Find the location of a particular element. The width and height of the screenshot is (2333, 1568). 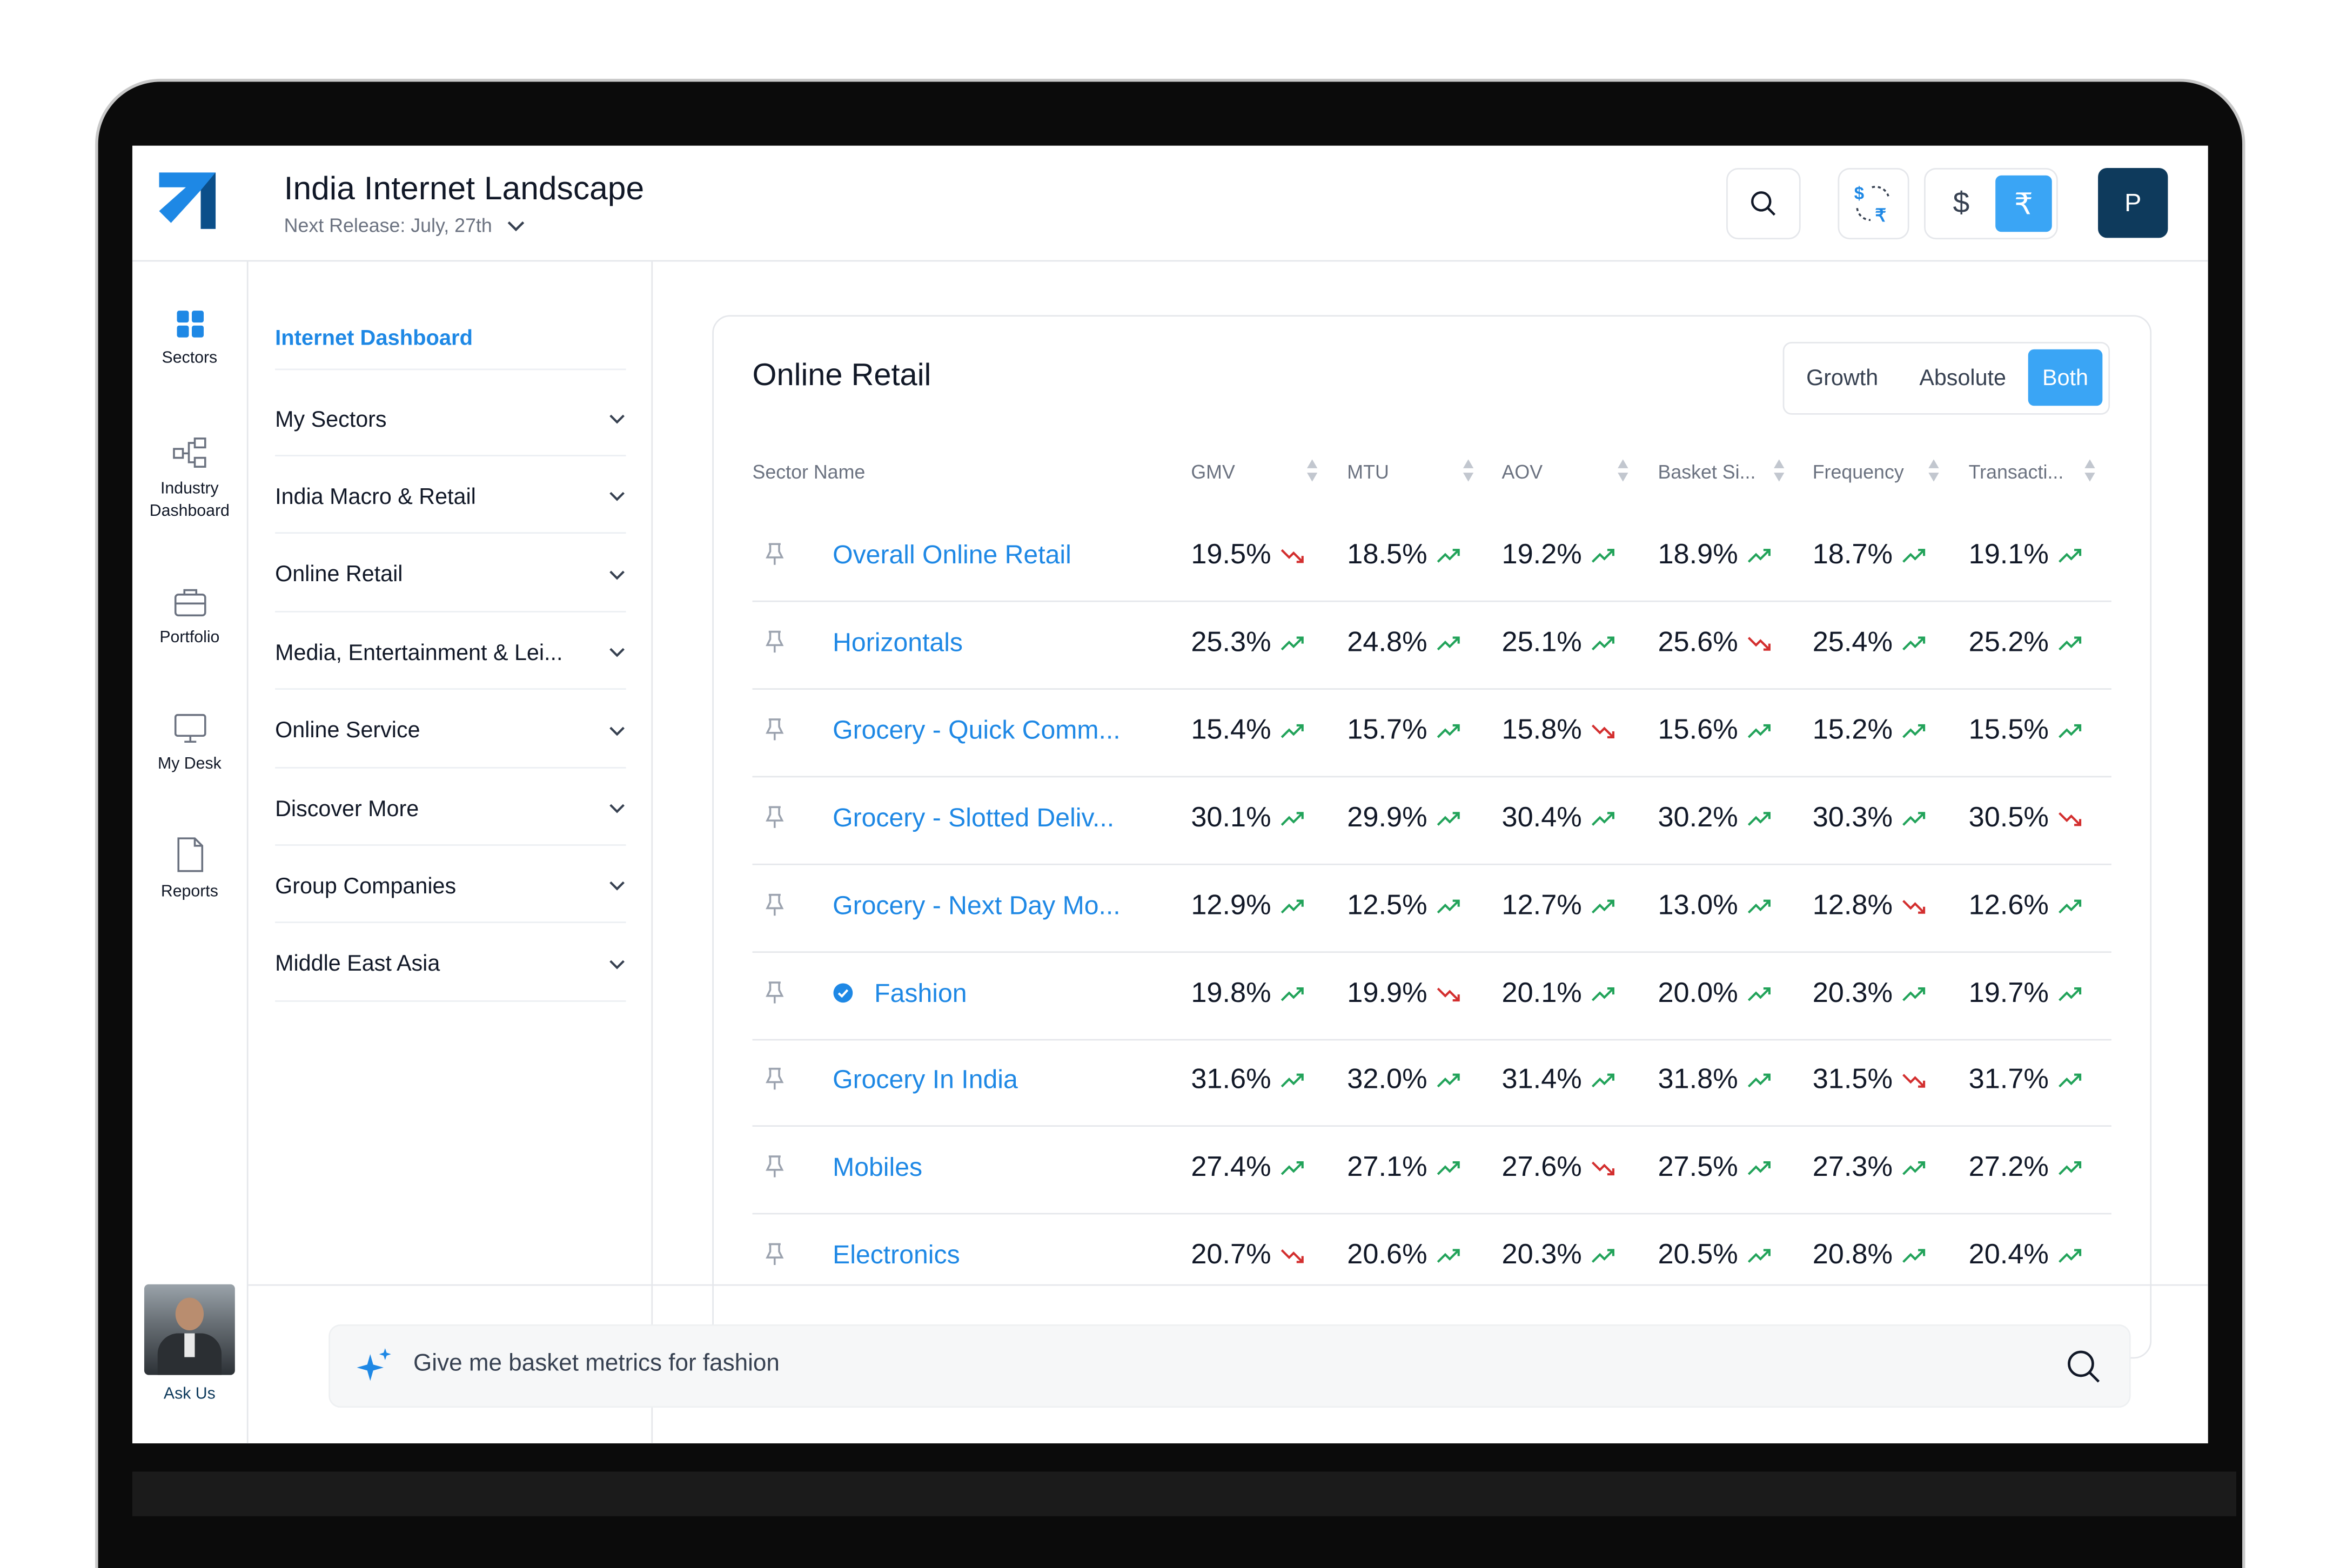

ask-ai-input: Give me basket metrics for fashion is located at coordinates (1230, 1366).